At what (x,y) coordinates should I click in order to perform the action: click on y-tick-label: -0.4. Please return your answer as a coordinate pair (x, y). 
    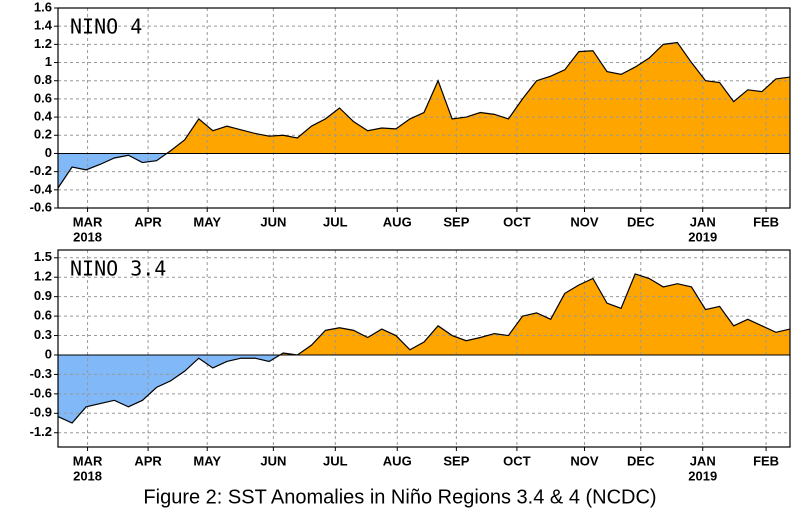
    Looking at the image, I should click on (41, 188).